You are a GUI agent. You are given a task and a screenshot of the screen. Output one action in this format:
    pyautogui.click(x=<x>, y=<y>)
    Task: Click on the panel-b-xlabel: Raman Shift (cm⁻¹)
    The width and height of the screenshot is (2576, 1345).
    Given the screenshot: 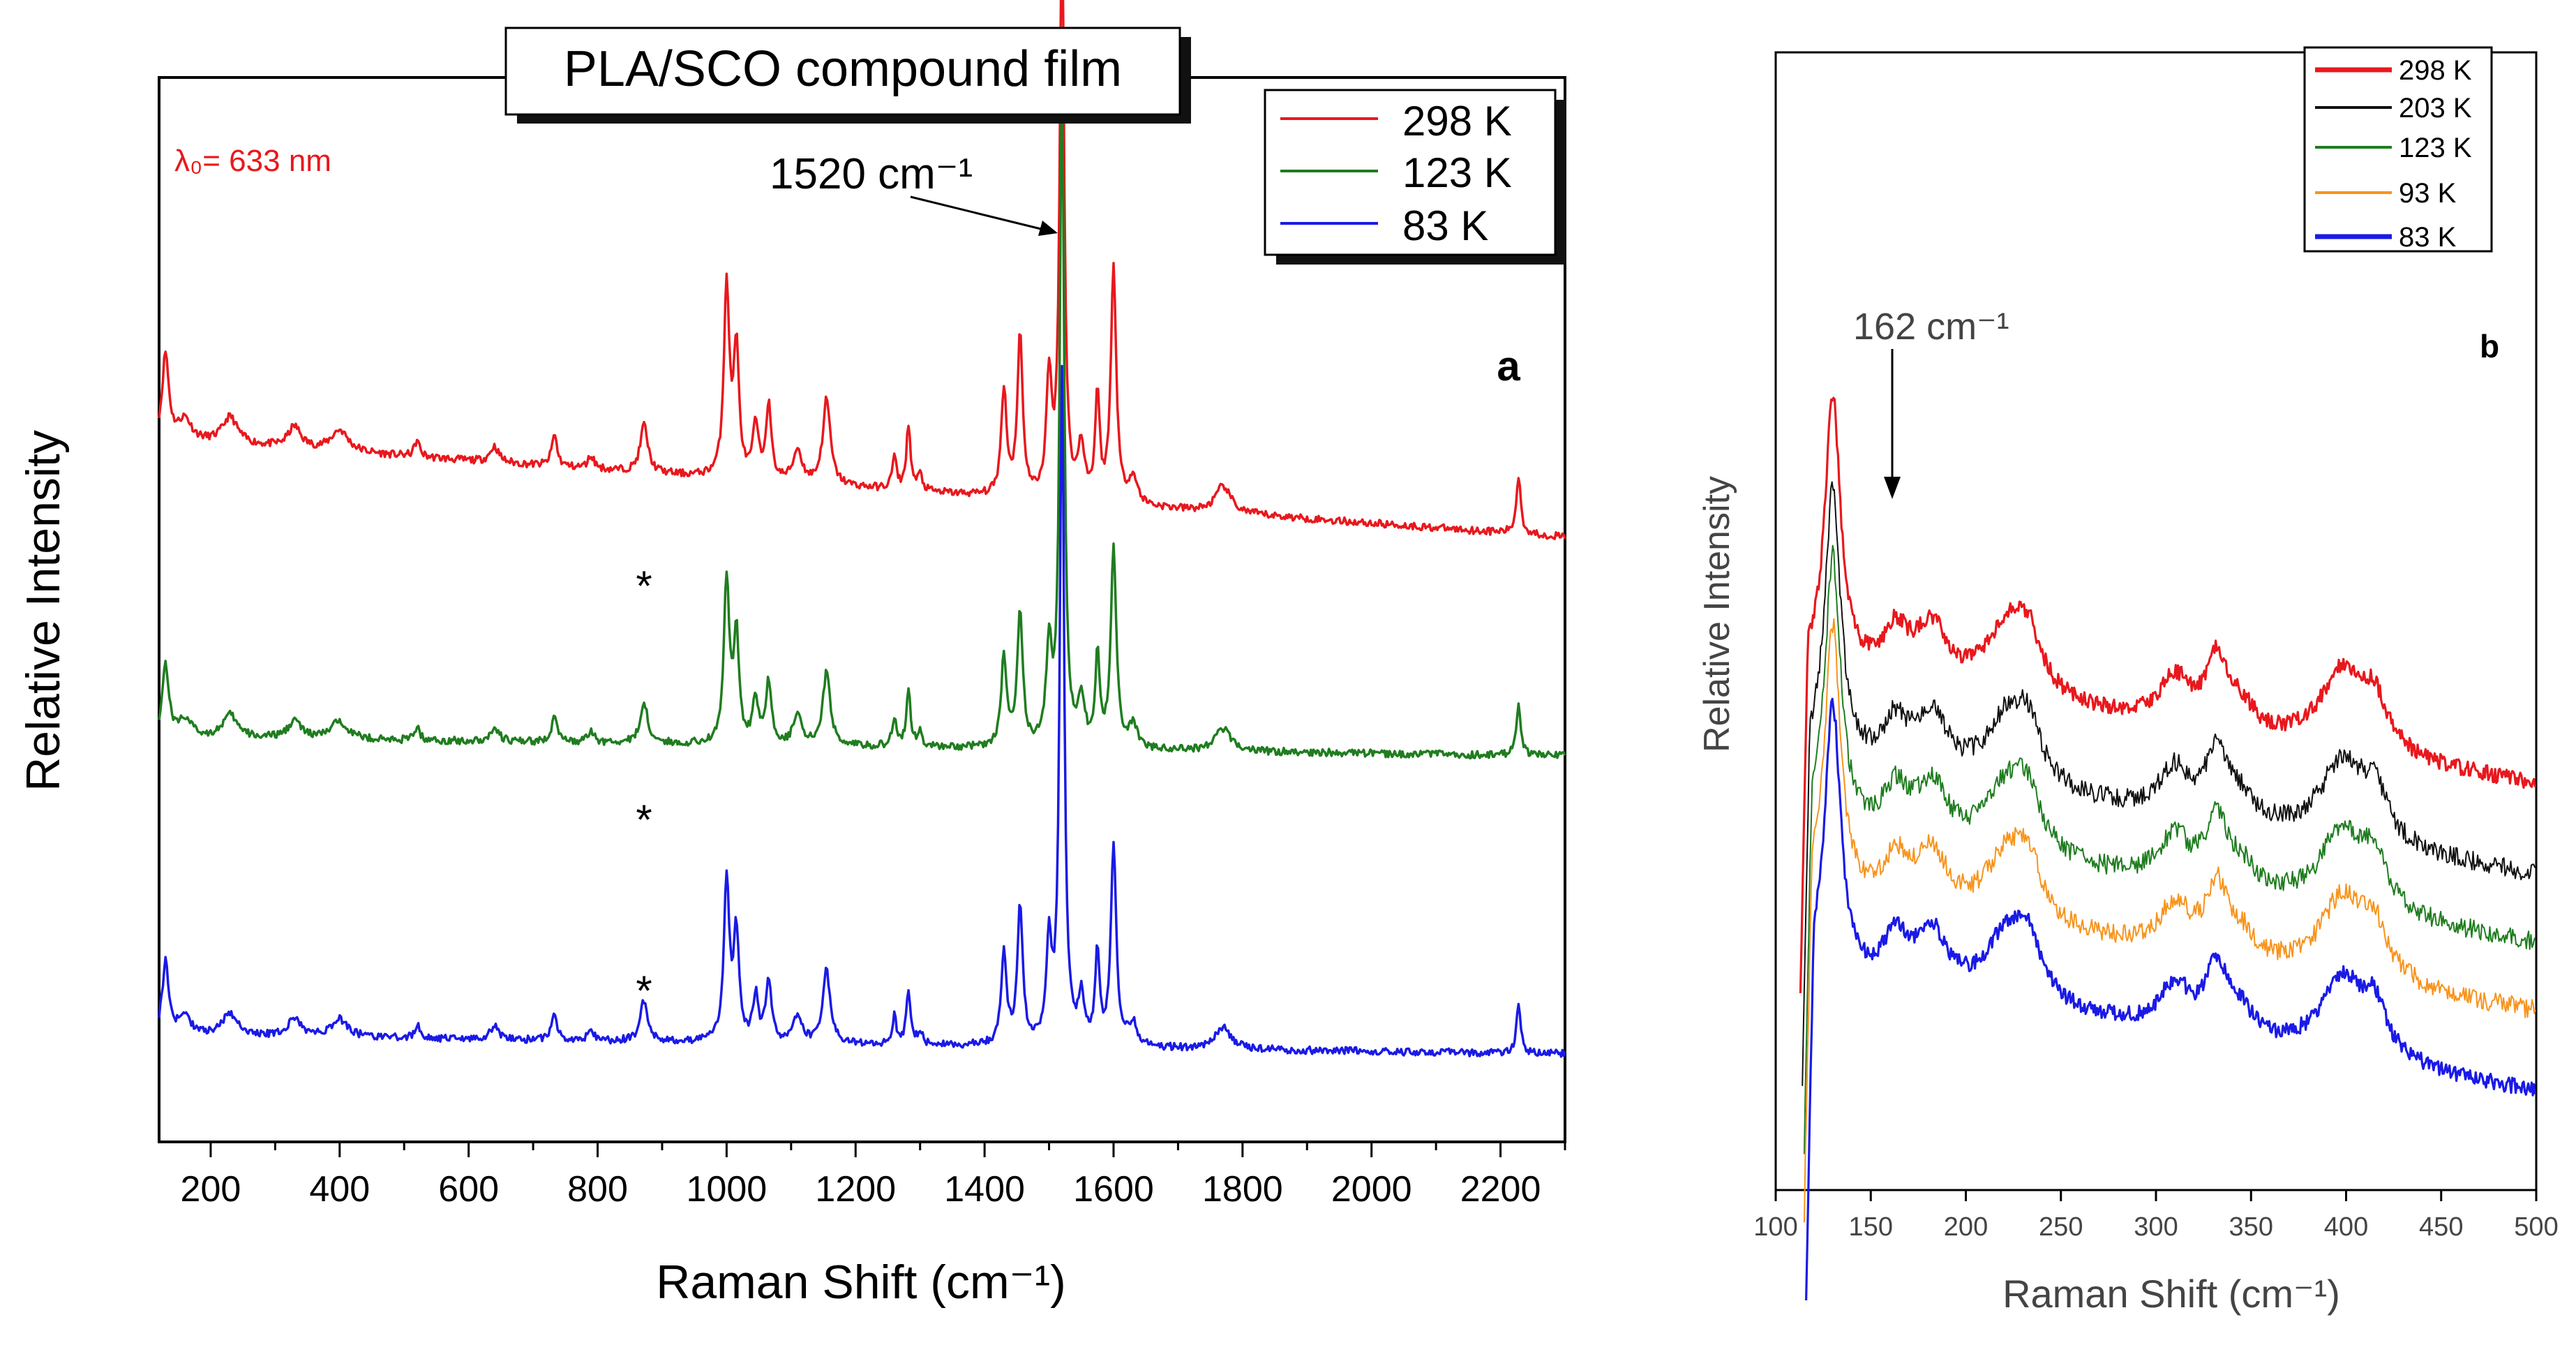 What is the action you would take?
    pyautogui.click(x=2171, y=1294)
    